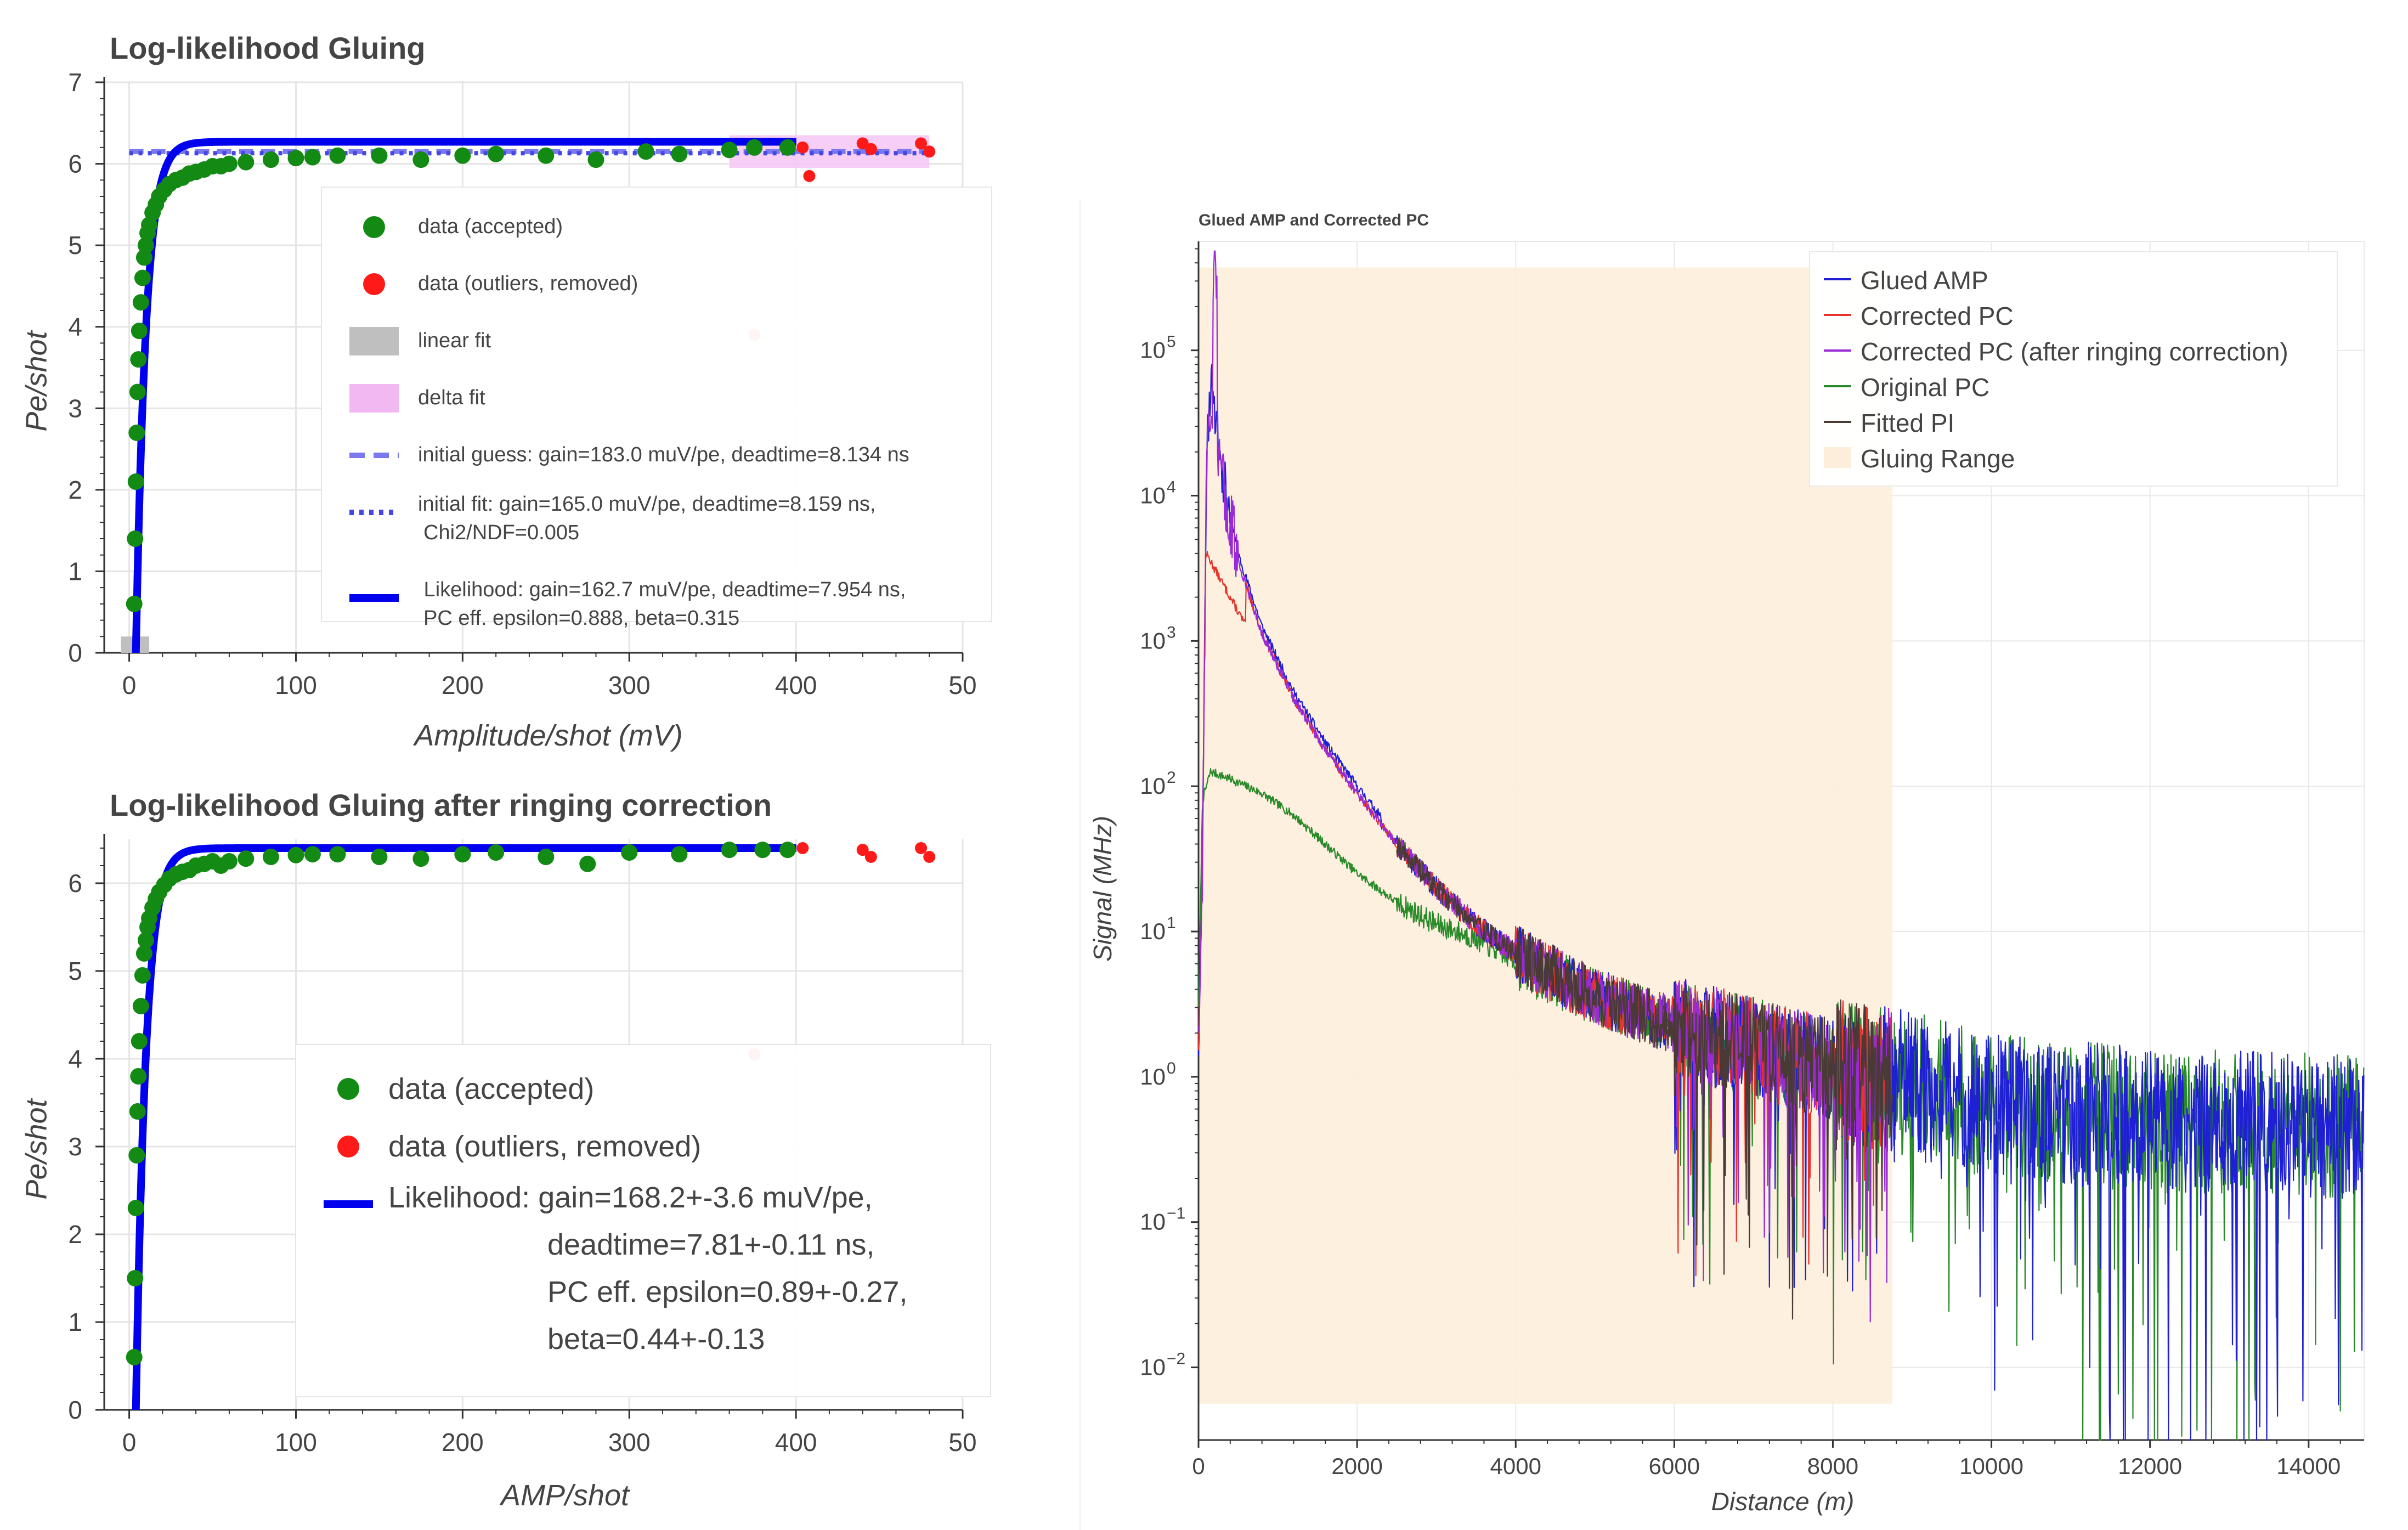  I want to click on x-tick-label: 4000, so click(1516, 1466).